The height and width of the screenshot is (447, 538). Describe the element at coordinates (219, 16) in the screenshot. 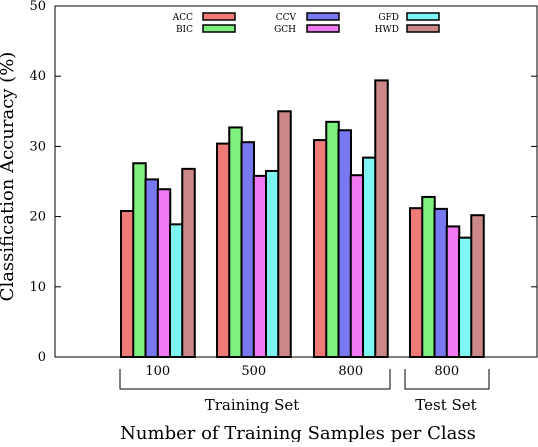

I see `legend-swatch-acc` at that location.